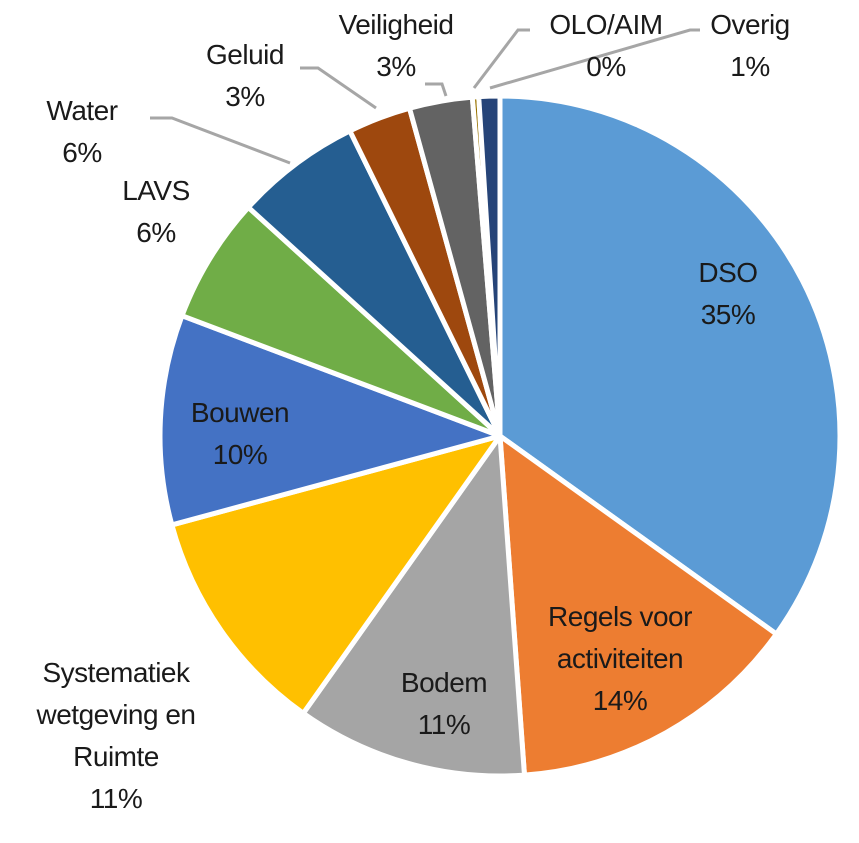  Describe the element at coordinates (606, 24) in the screenshot. I see `label-olo-aim-name: OLO/AIM` at that location.